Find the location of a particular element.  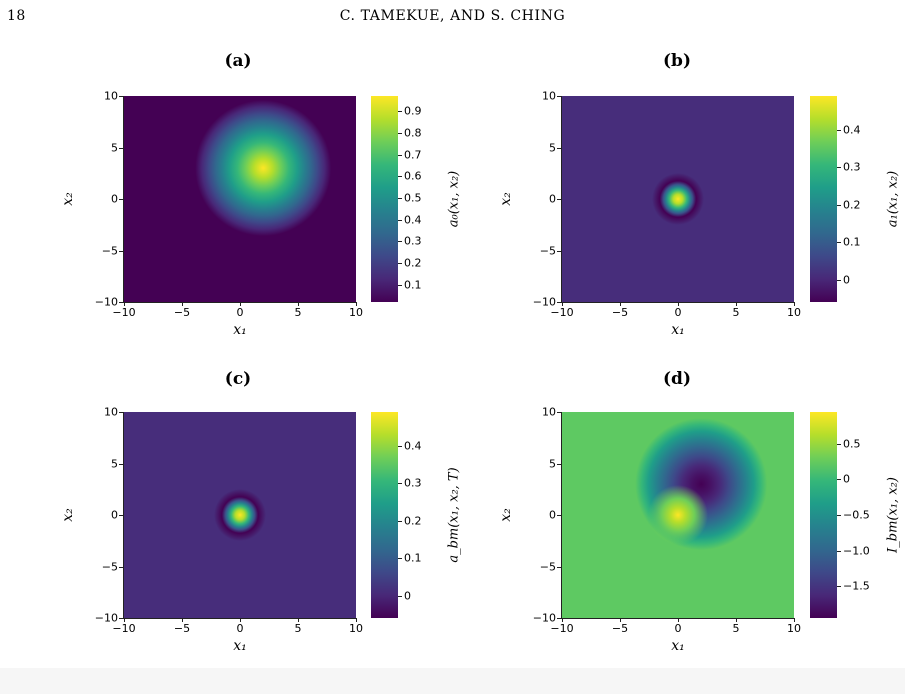

colorbar-label: a_bm(x₁, x₂, T) is located at coordinates (454, 515).